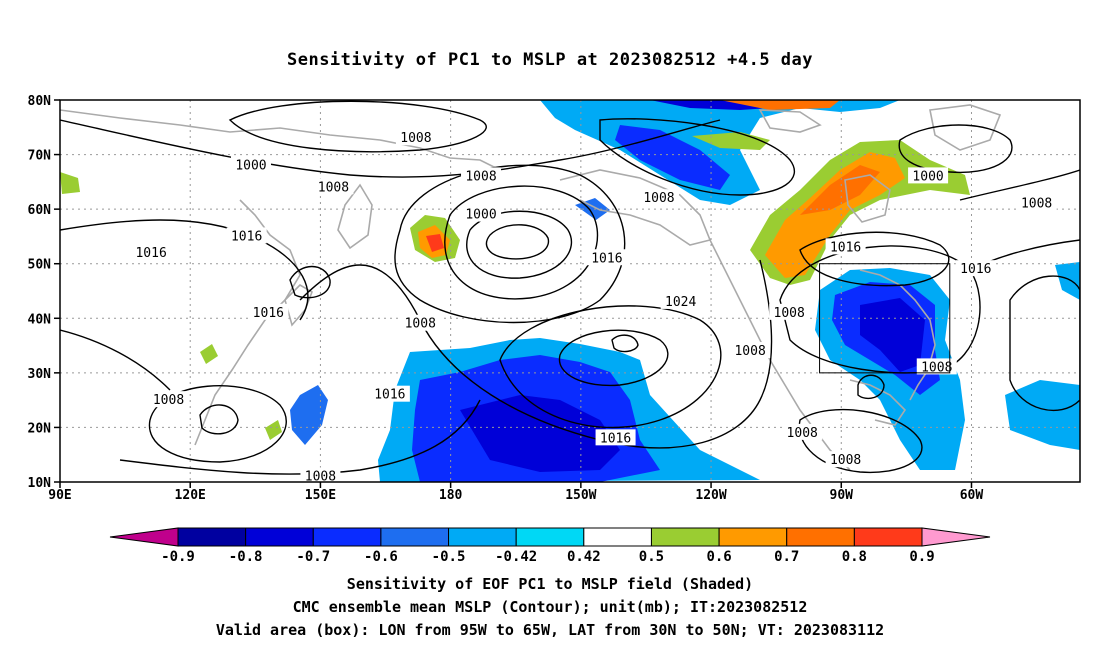  I want to click on lon-tick-label: 90E, so click(59, 495).